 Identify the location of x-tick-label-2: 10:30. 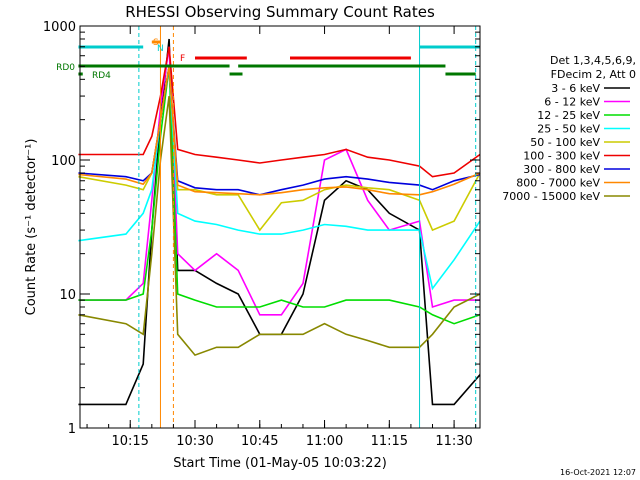
(194, 441).